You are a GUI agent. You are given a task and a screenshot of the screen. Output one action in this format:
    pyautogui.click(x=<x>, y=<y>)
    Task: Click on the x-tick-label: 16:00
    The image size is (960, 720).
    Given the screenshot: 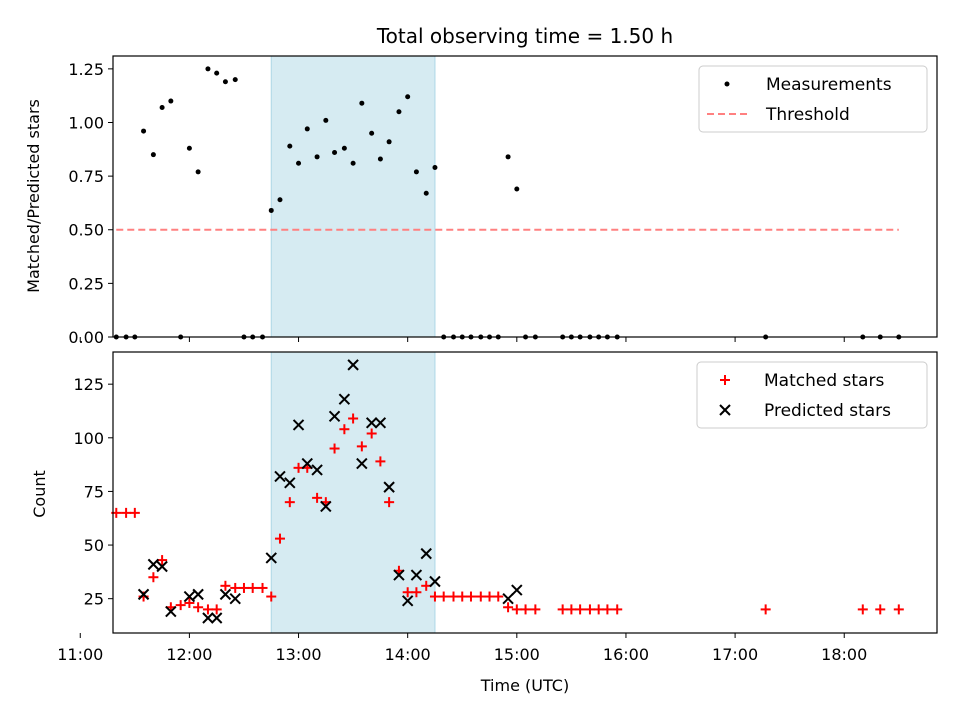 What is the action you would take?
    pyautogui.click(x=626, y=654)
    